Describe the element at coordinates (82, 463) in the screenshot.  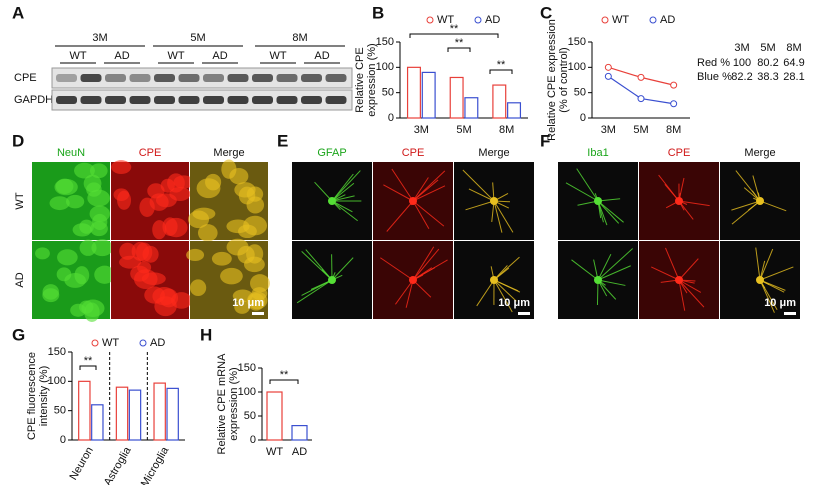
I see `x-tick-label: Neuron` at that location.